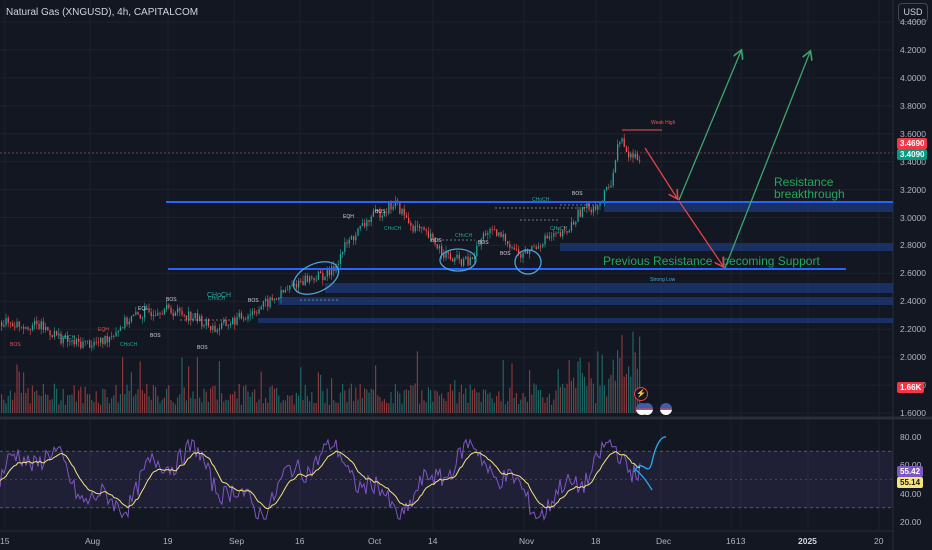 This screenshot has height=550, width=932. Describe the element at coordinates (585, 301) in the screenshot. I see `supply-demand-zone` at that location.